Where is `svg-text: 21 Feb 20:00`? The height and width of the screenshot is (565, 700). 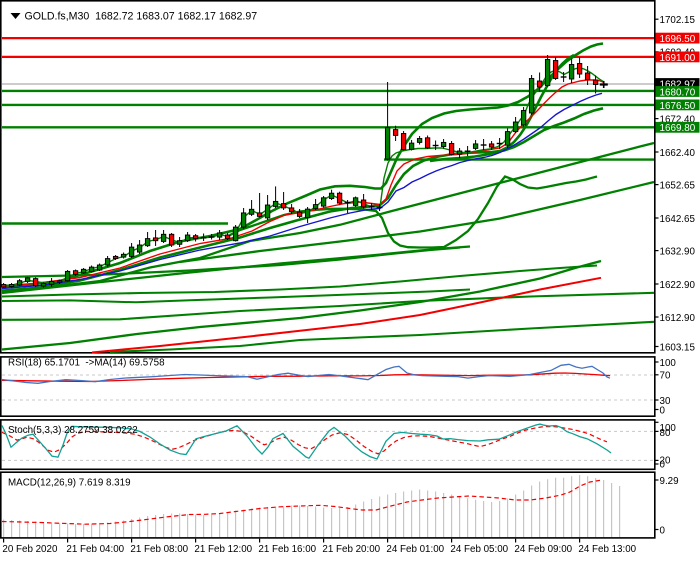
svg-text: 21 Feb 20:00 is located at coordinates (351, 549).